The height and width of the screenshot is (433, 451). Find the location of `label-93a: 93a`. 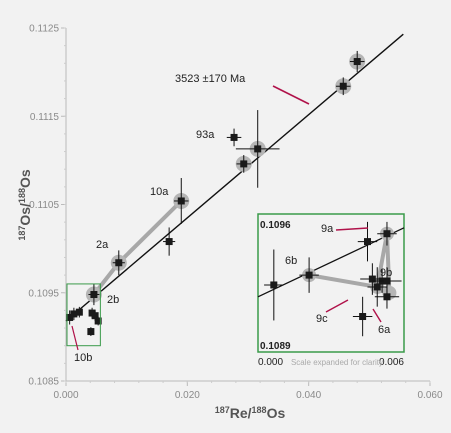

label-93a: 93a is located at coordinates (205, 135).